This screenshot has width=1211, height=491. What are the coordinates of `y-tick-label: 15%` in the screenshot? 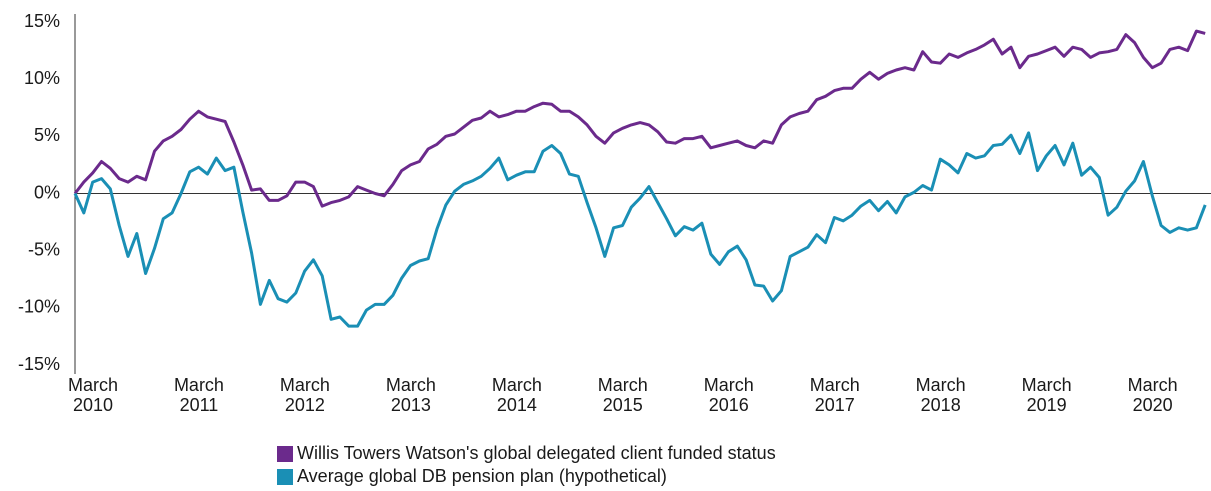 It's located at (42, 21).